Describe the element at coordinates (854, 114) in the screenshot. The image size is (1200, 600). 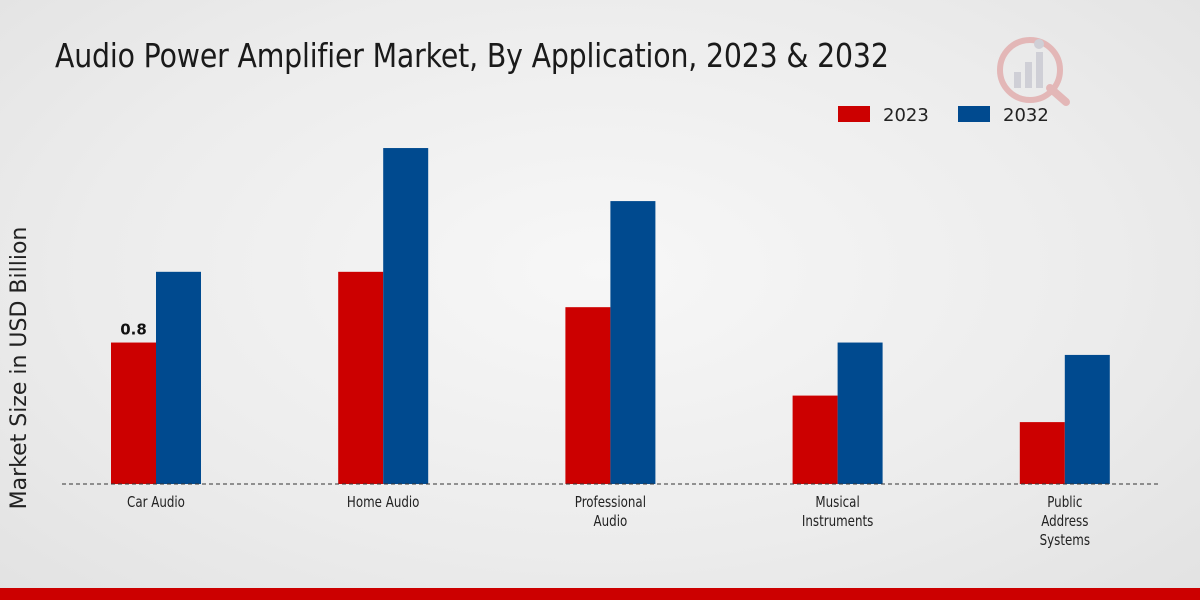
I see `legend-swatch-2023` at that location.